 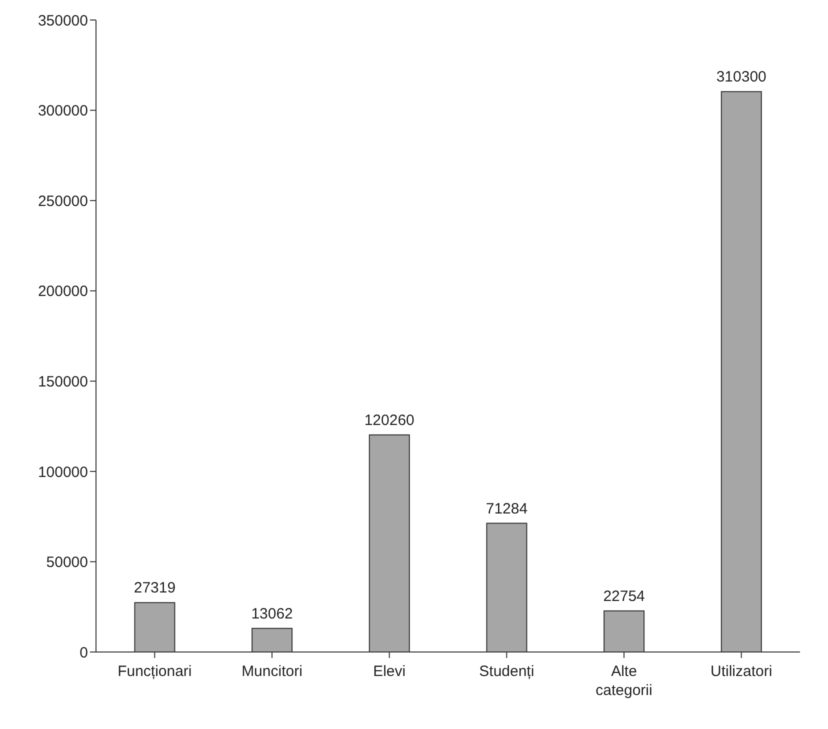 I want to click on y-tick-label: 100000, so click(x=63, y=472).